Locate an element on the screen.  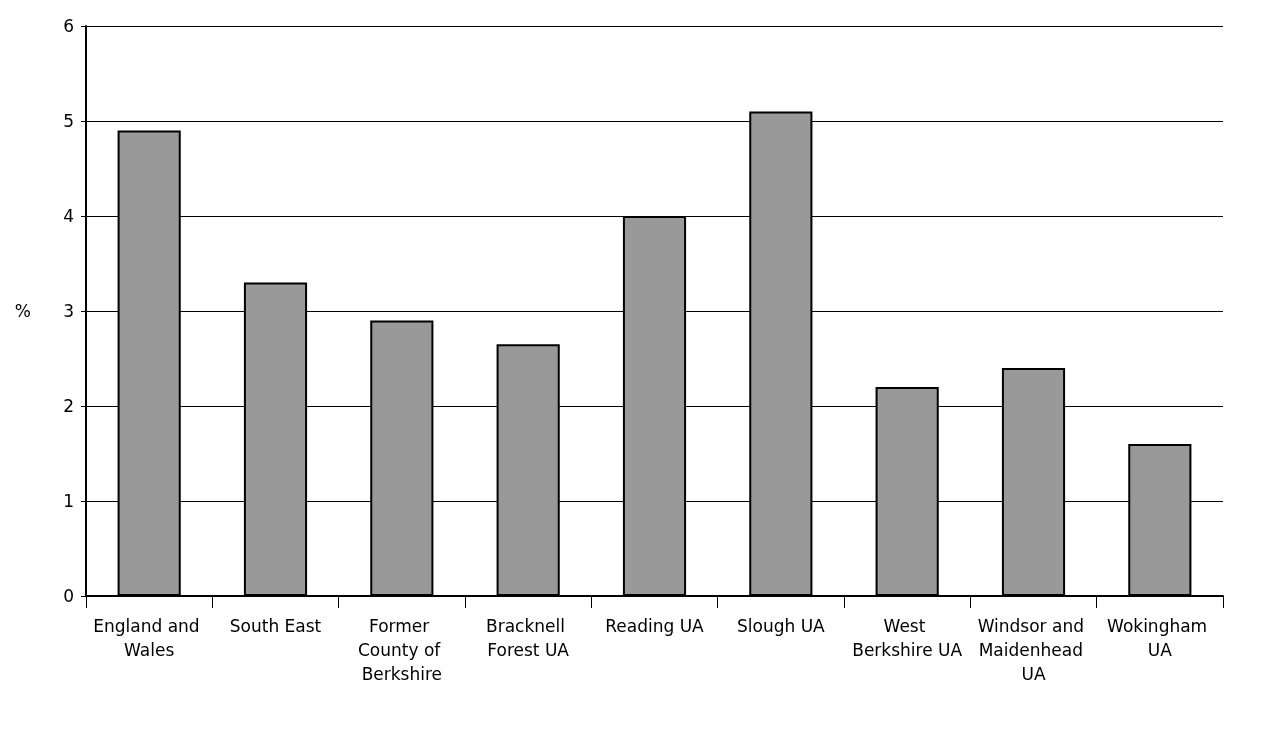
x-tick-label: Slough UA is located at coordinates (781, 626).